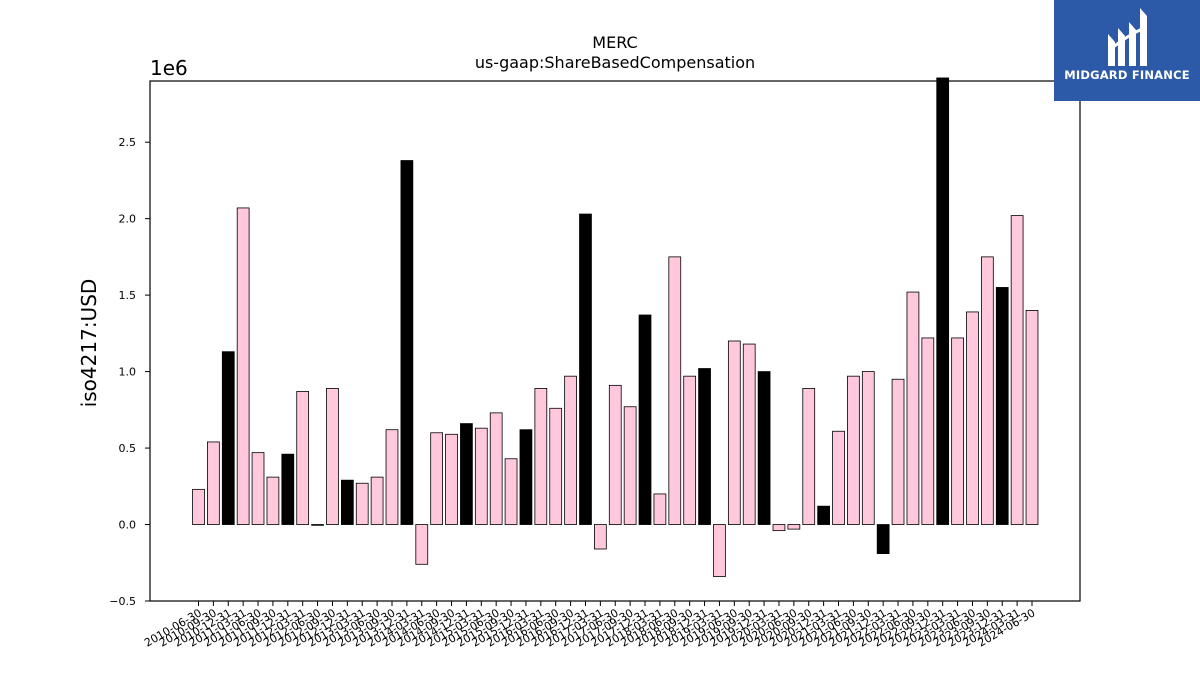 The height and width of the screenshot is (675, 1200). I want to click on y-tick-label: 0.0, so click(128, 525).